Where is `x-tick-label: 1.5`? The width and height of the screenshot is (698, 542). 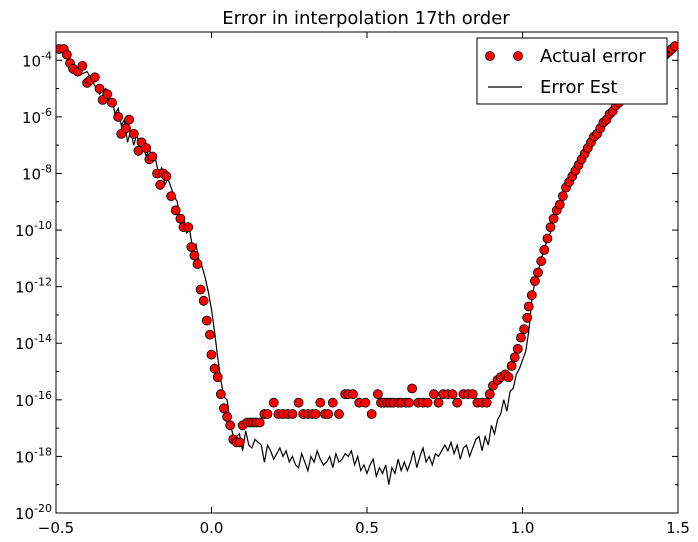 x-tick-label: 1.5 is located at coordinates (678, 528).